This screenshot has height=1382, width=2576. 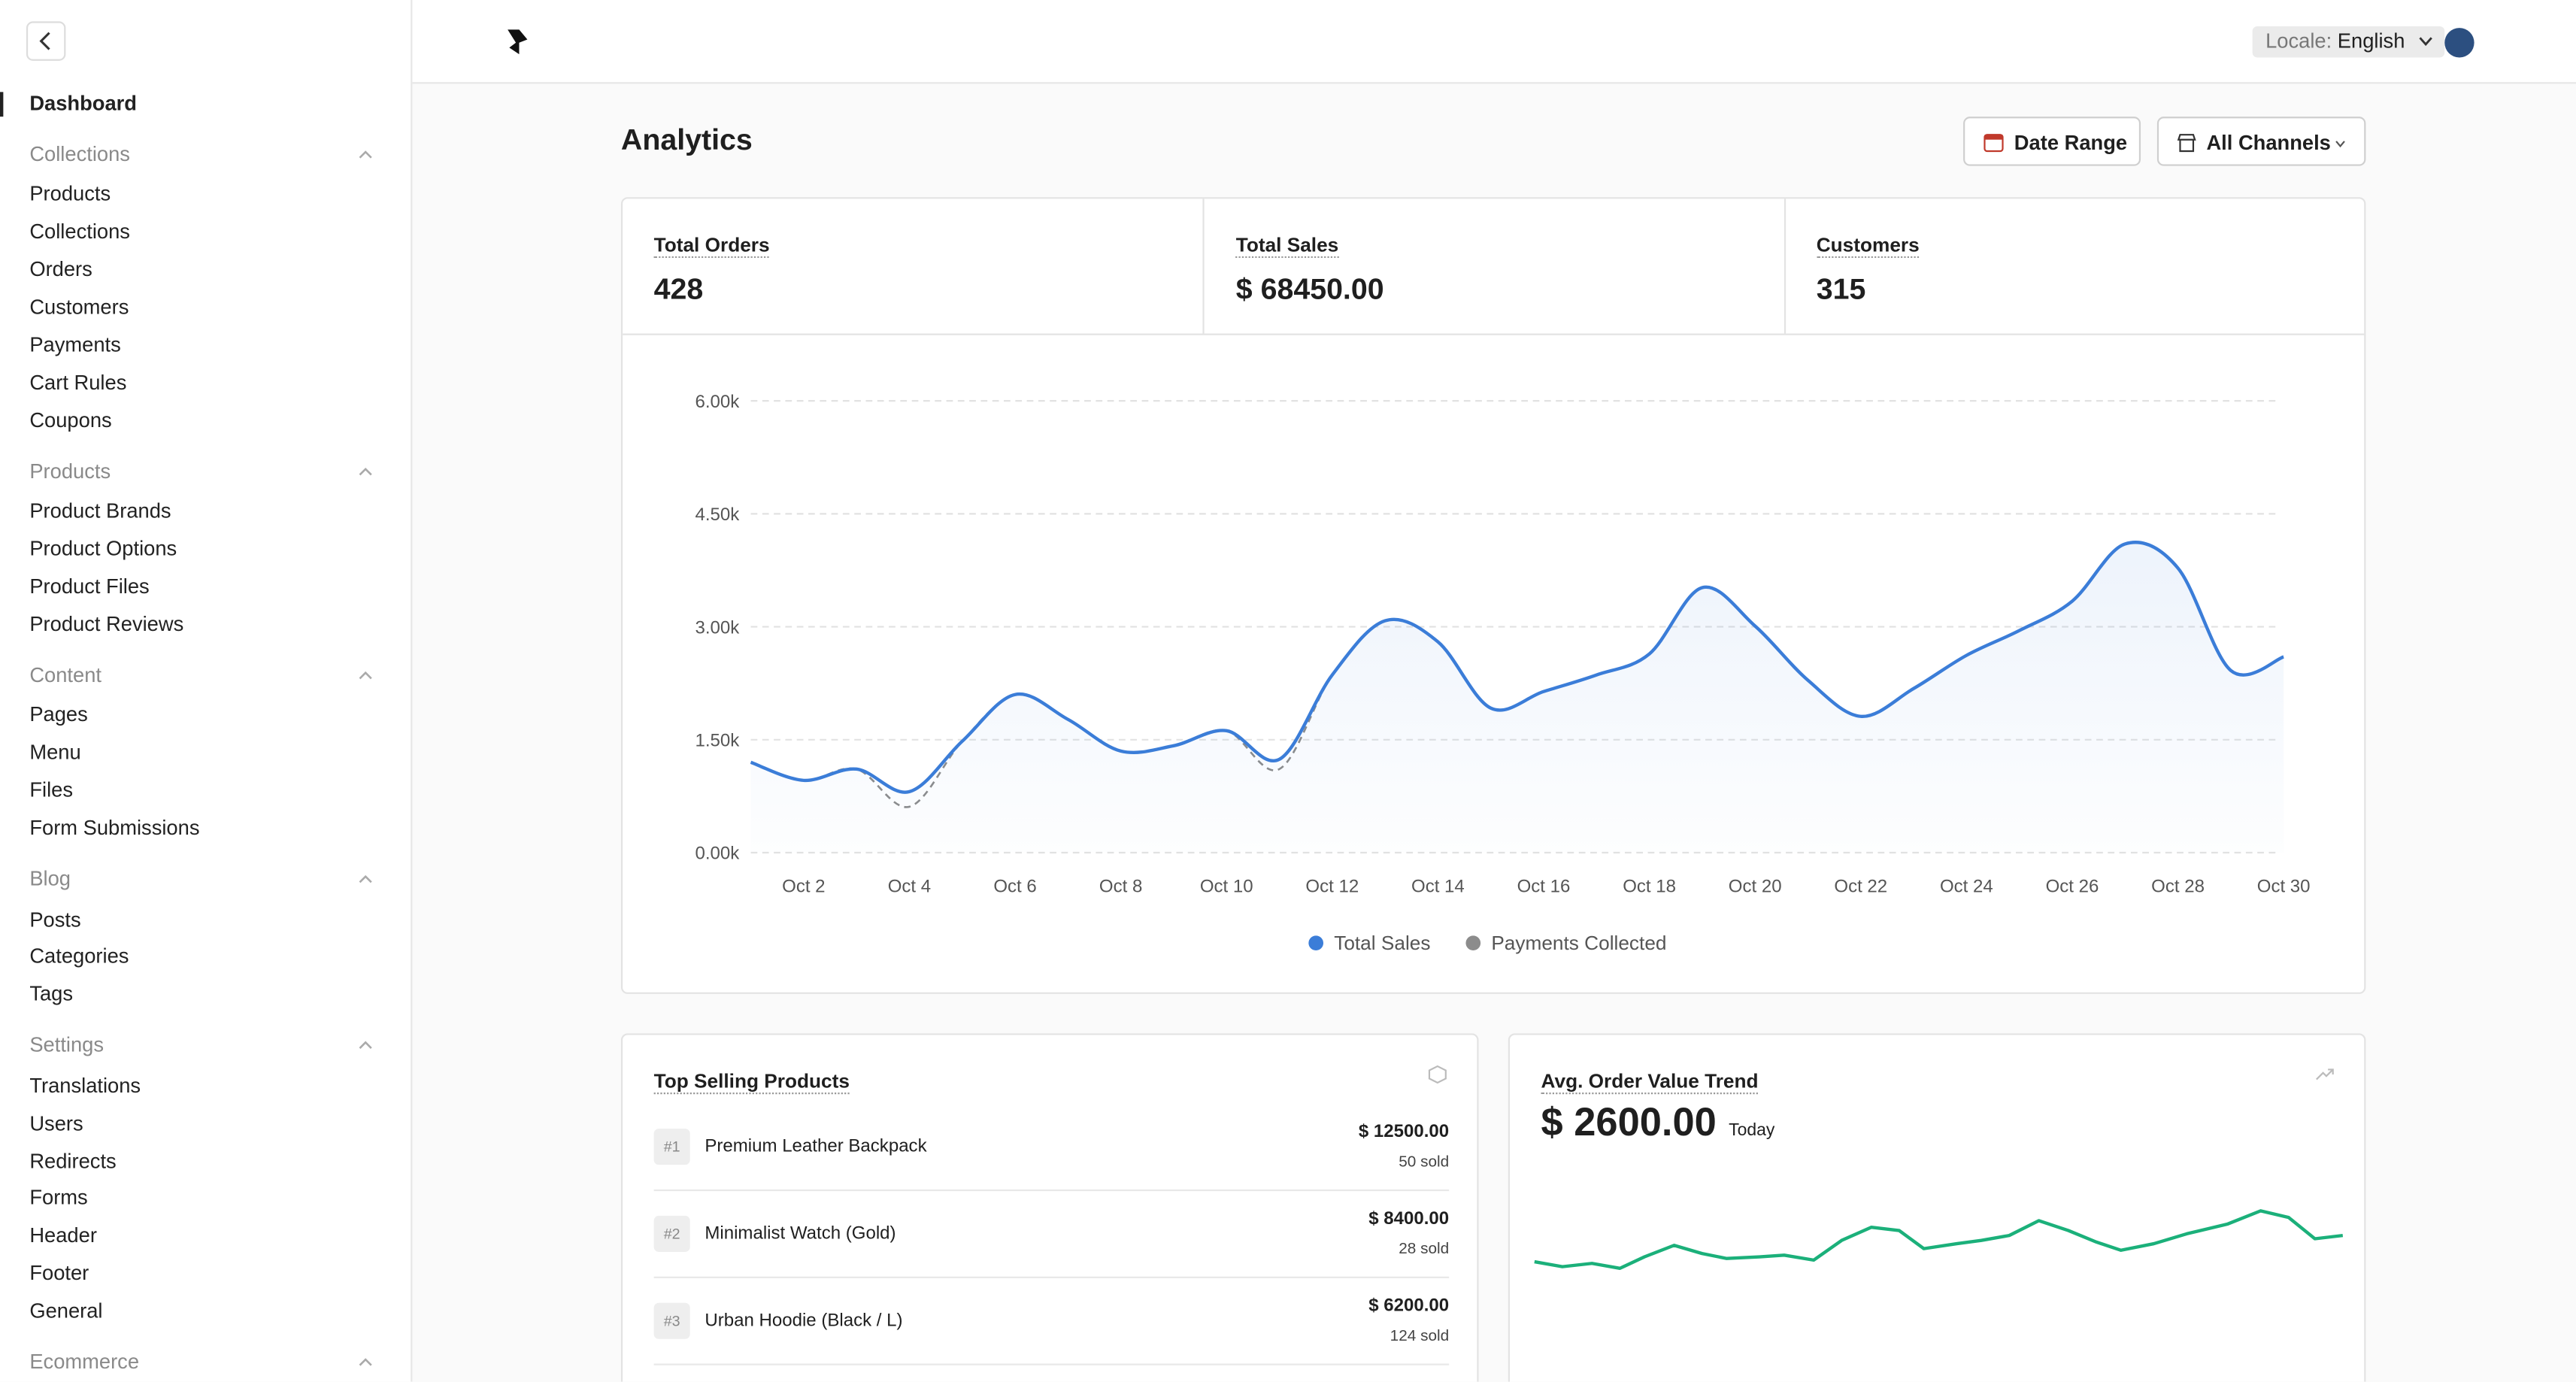 I want to click on nav-item: Translations, so click(x=85, y=1085).